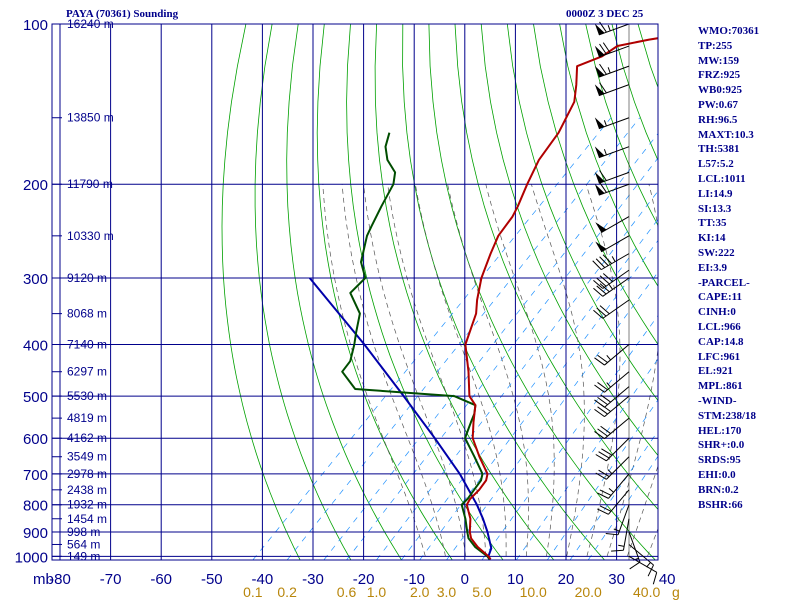 This screenshot has width=800, height=600. I want to click on temperature-label: -10, so click(414, 579).